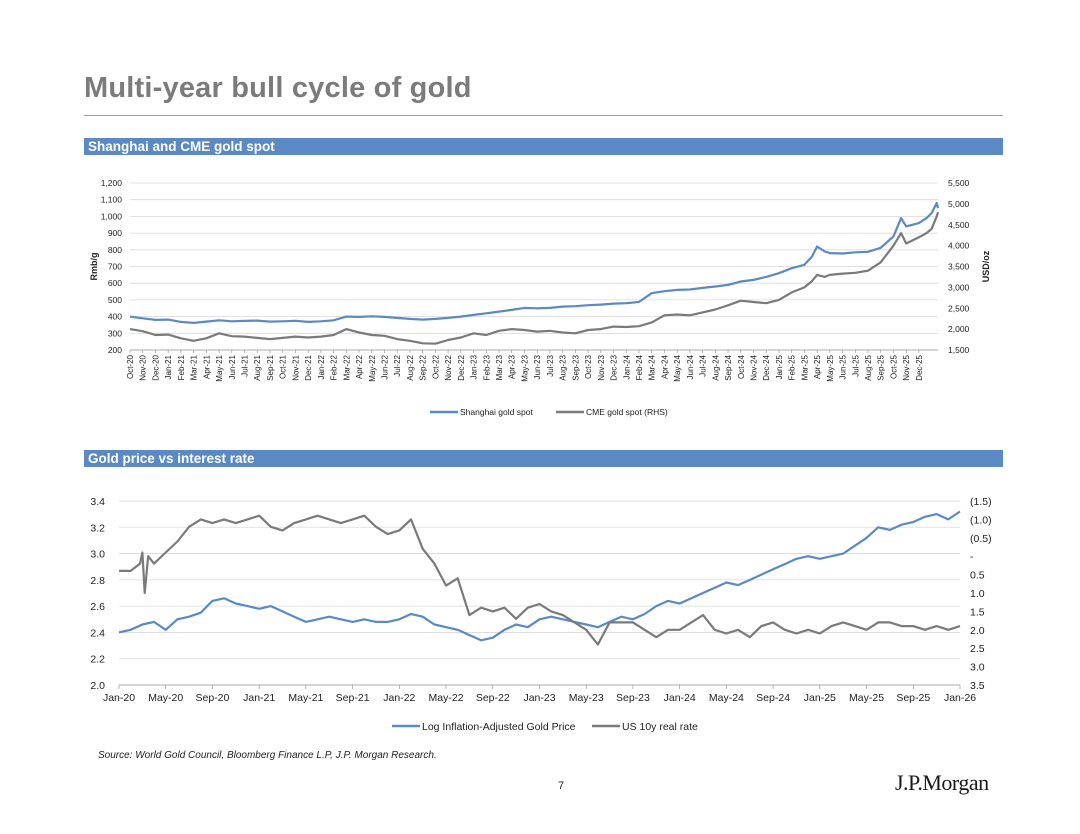  Describe the element at coordinates (561, 786) in the screenshot. I see `page-number: 7` at that location.